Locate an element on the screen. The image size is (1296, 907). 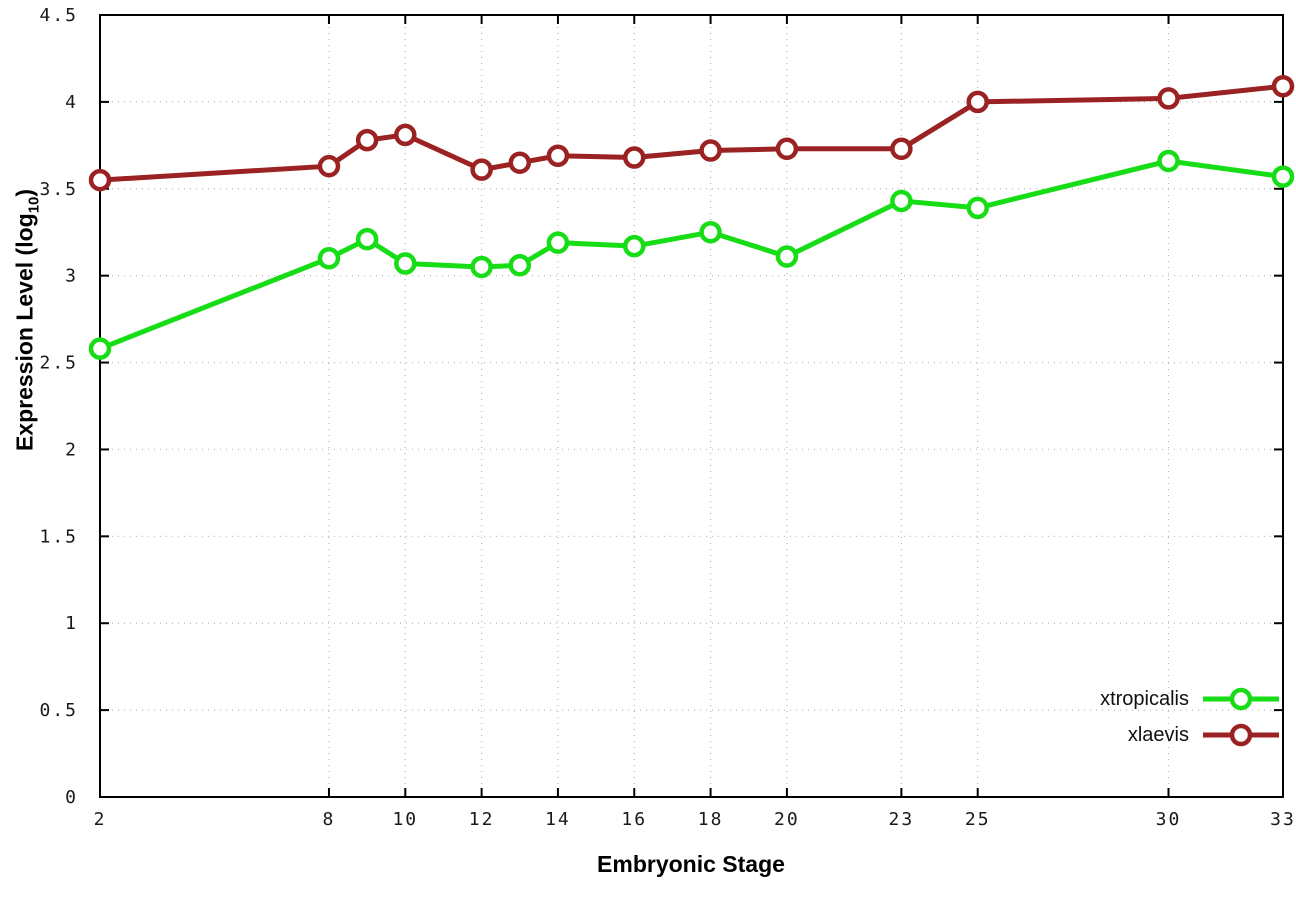
svg-text: 12 is located at coordinates (482, 819).